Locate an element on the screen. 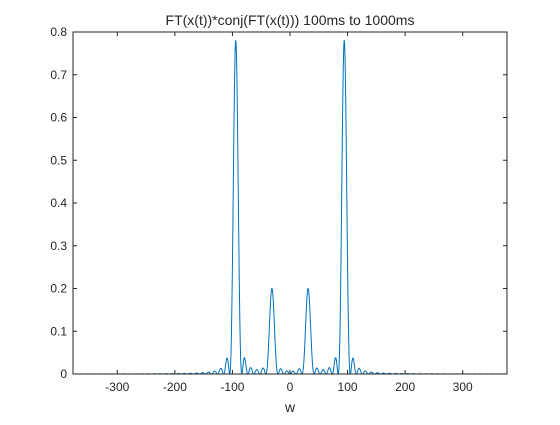  y-tick-label: 0.7 is located at coordinates (58, 75).